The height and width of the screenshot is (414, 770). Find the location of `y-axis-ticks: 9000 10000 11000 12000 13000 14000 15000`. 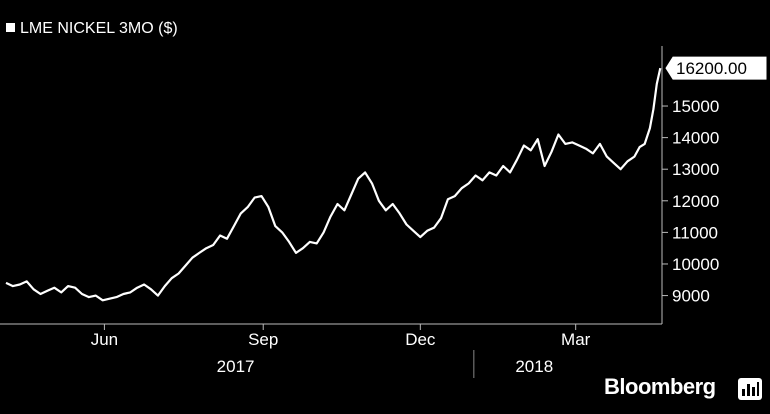

y-axis-ticks: 9000 10000 11000 12000 13000 14000 15000 is located at coordinates (690, 201).